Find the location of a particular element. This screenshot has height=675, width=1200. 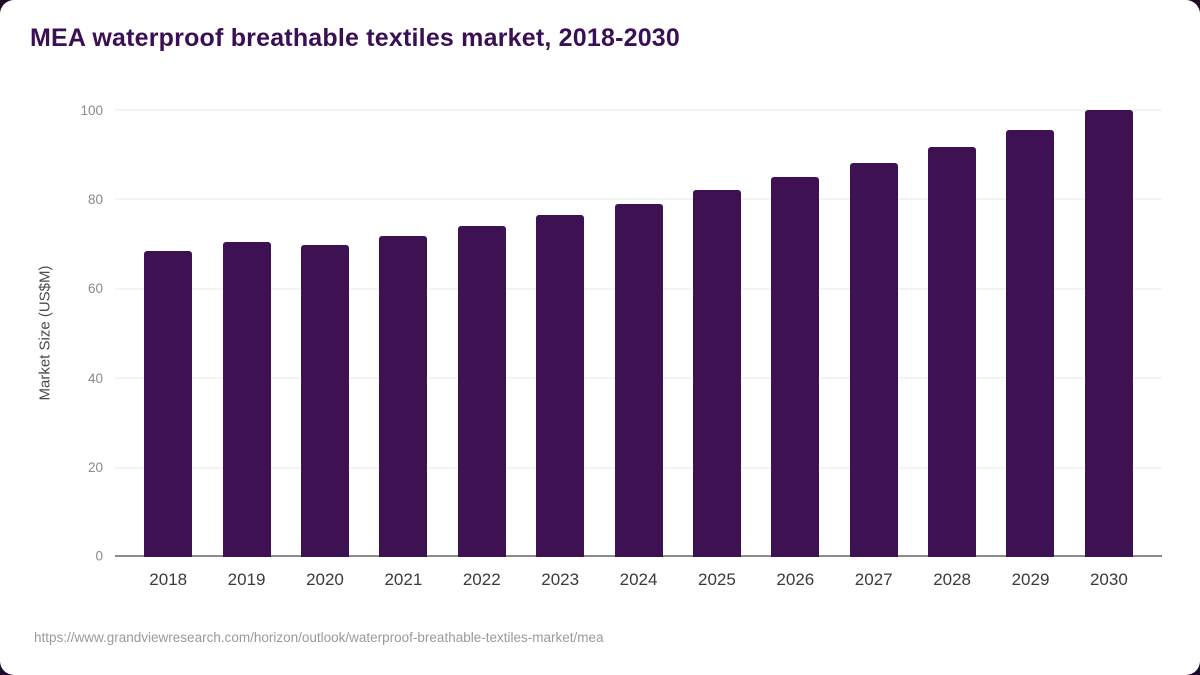

bar-2027 is located at coordinates (873, 359).